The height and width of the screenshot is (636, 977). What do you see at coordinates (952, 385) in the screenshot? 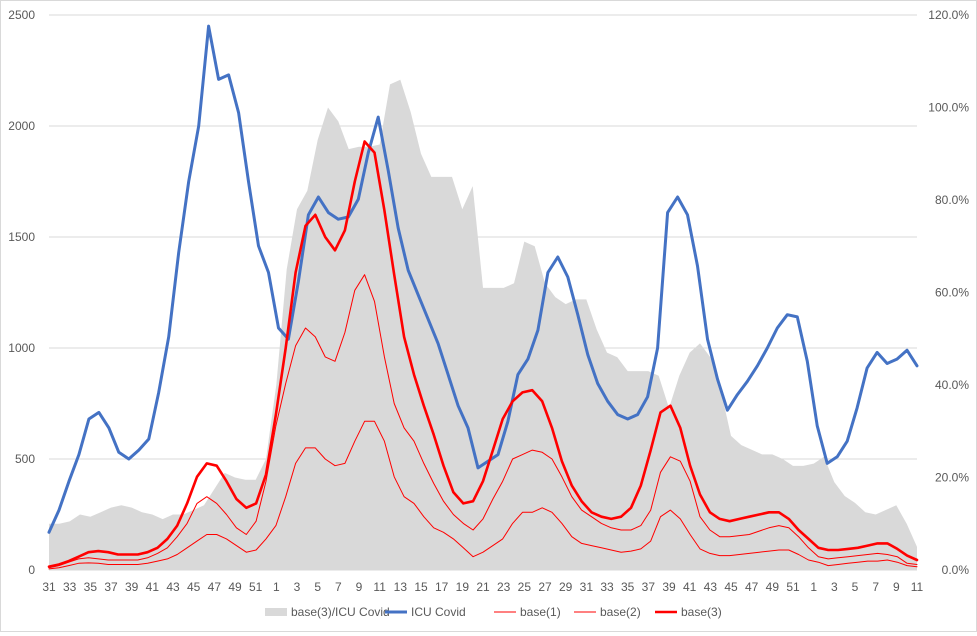
I see `y-right-tick-label: 40.0%` at bounding box center [952, 385].